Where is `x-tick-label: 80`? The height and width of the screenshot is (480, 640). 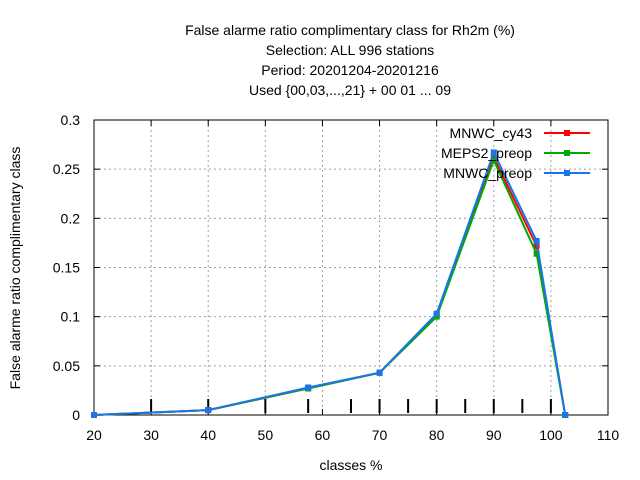
x-tick-label: 80 is located at coordinates (437, 435).